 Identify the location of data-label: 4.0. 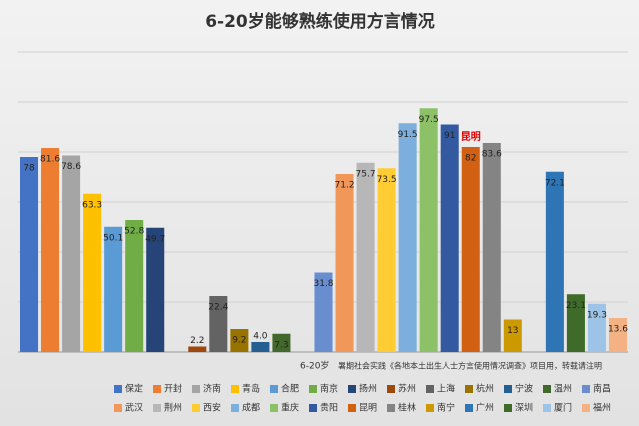
(260, 337).